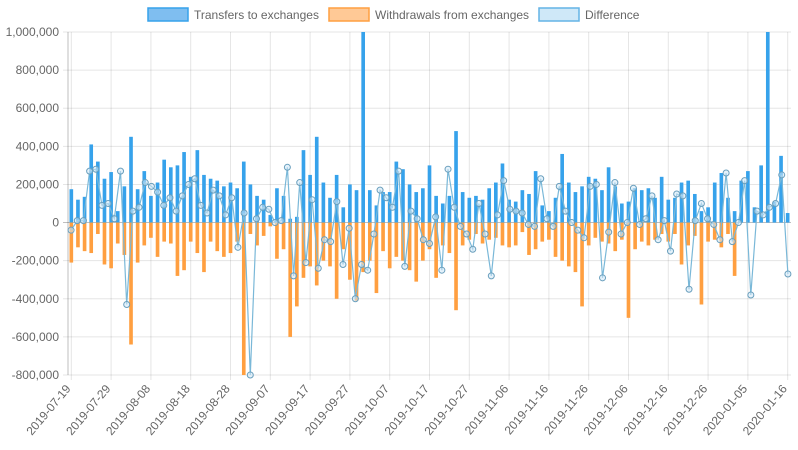 This screenshot has width=798, height=450. Describe the element at coordinates (233, 14) in the screenshot. I see `legend-item-transfers: Transfers to exchanges` at that location.